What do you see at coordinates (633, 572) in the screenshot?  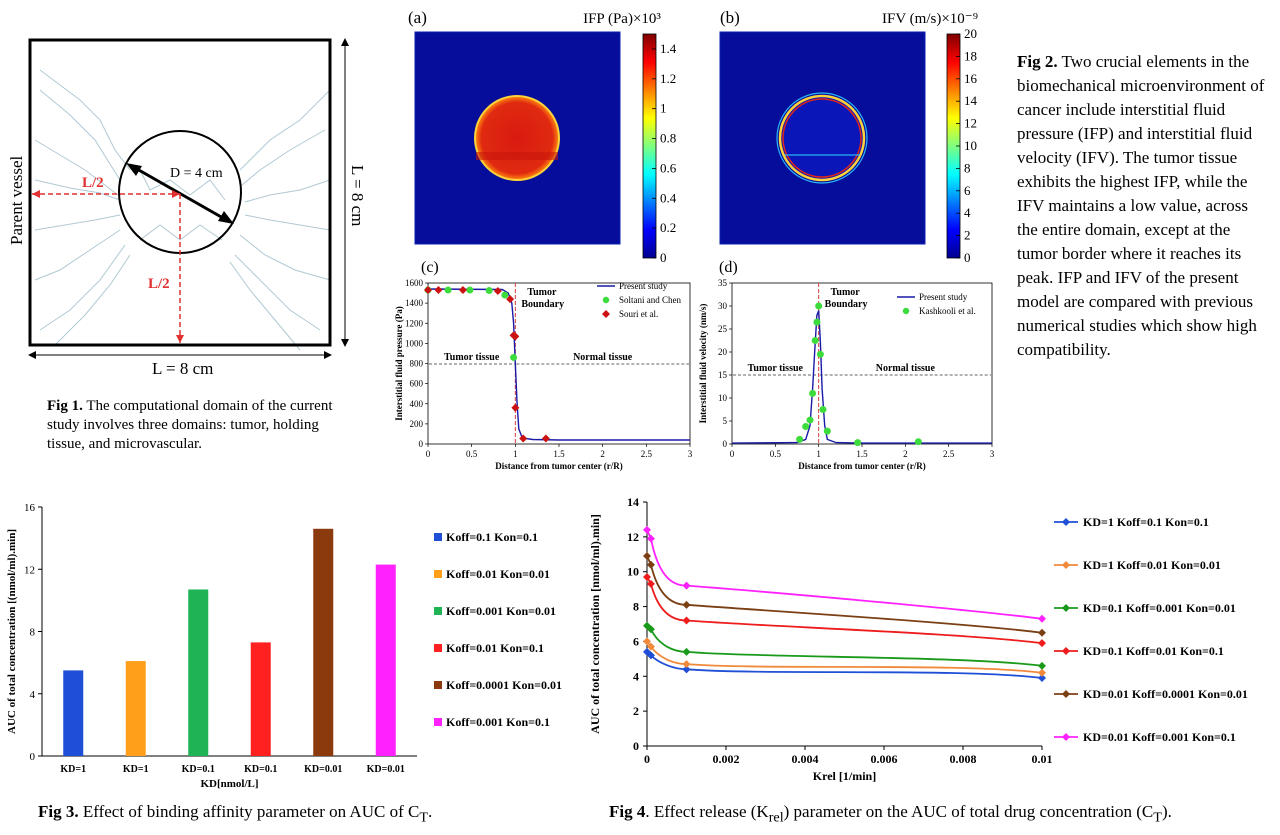 I see `y-tick-label: 10` at bounding box center [633, 572].